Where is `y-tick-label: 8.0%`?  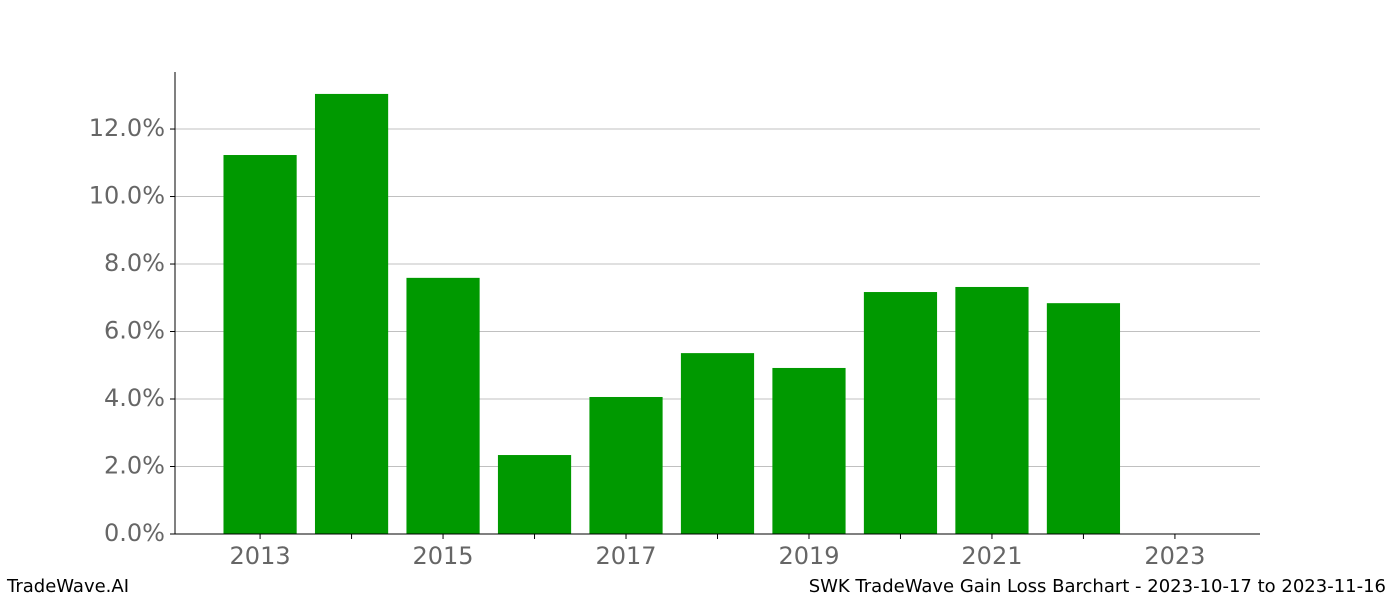 y-tick-label: 8.0% is located at coordinates (134, 263).